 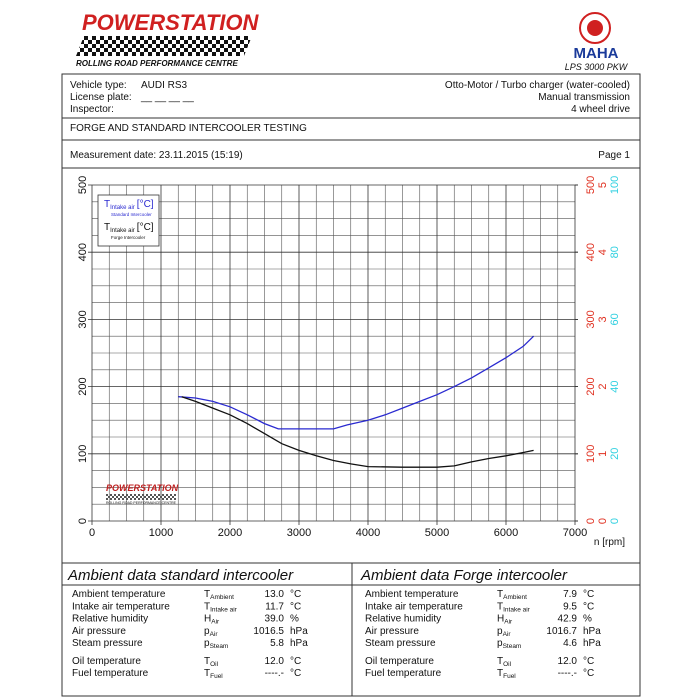 What do you see at coordinates (268, 631) in the screenshot?
I see `row-value: 1016.5` at bounding box center [268, 631].